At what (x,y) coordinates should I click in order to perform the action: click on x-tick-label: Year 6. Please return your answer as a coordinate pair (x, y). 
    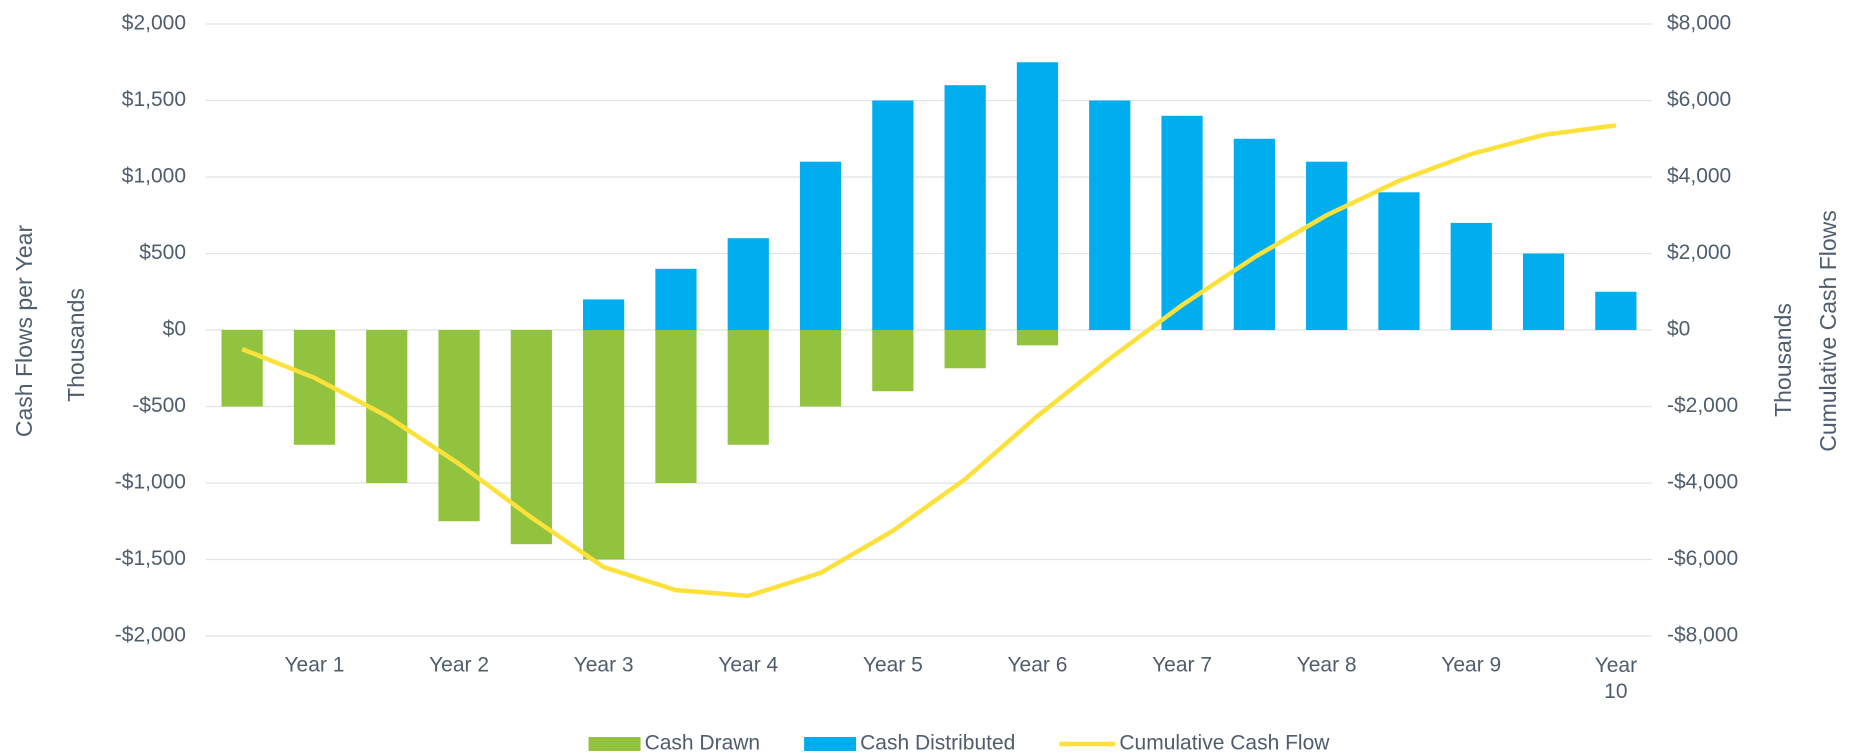
    Looking at the image, I should click on (1037, 665).